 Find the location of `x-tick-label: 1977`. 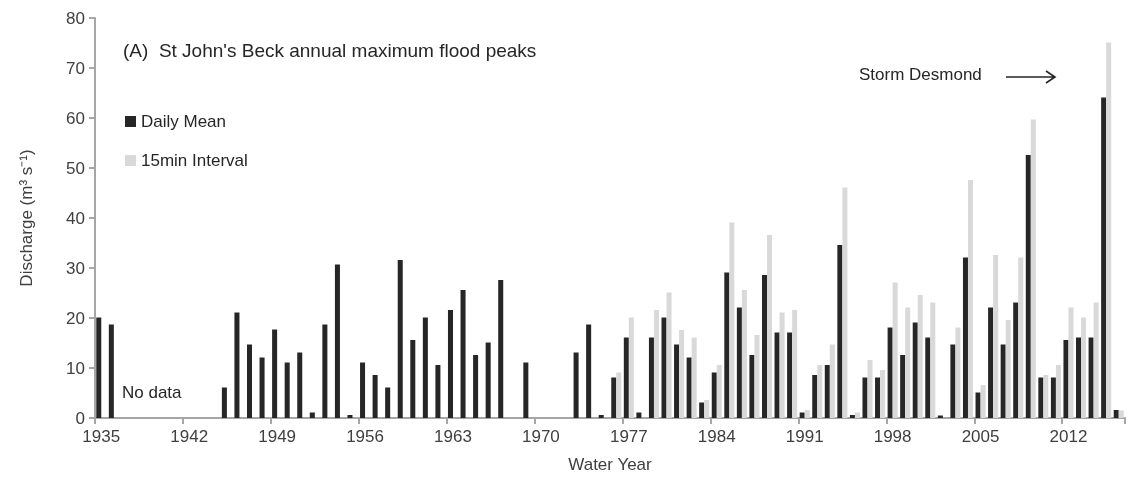

x-tick-label: 1977 is located at coordinates (628, 436).